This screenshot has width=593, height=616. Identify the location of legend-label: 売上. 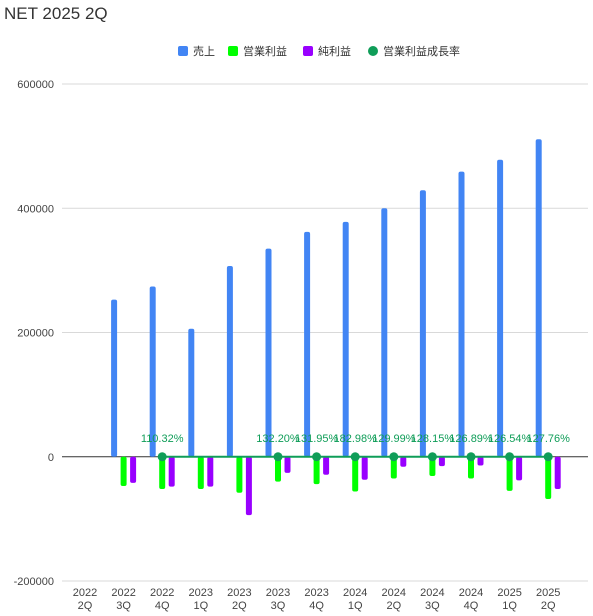
(204, 51).